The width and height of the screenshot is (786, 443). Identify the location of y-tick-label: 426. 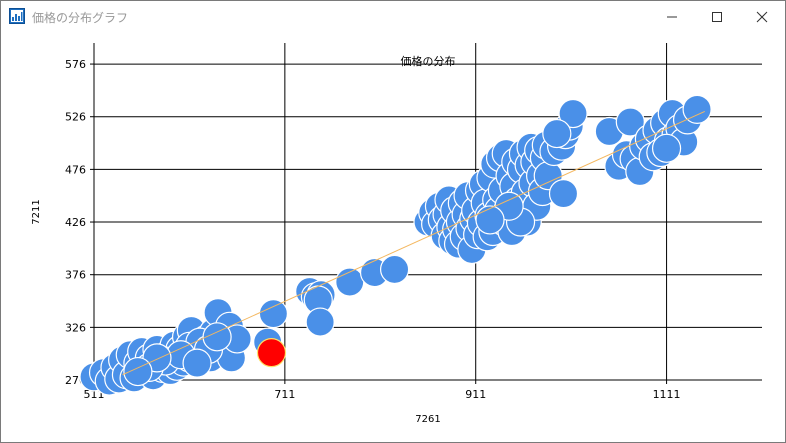
(75, 222).